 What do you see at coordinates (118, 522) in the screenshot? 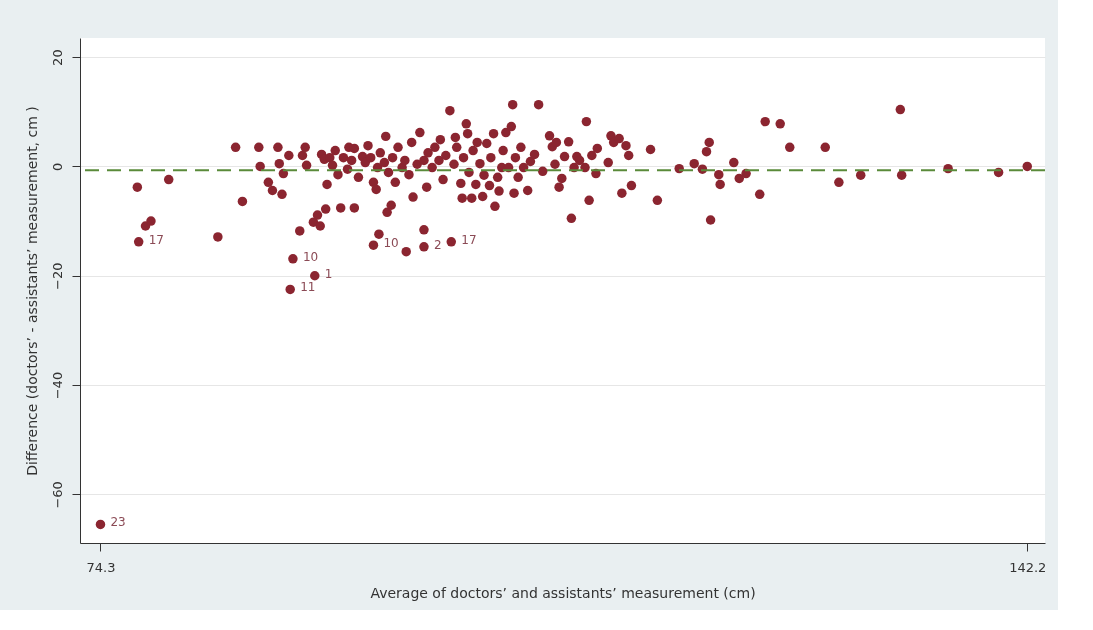
I see `annotation: 23` at bounding box center [118, 522].